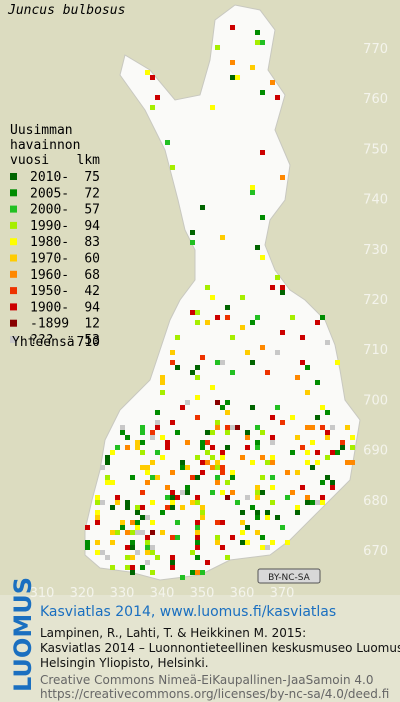  What do you see at coordinates (92, 193) in the screenshot?
I see `legend-count: 72` at bounding box center [92, 193].